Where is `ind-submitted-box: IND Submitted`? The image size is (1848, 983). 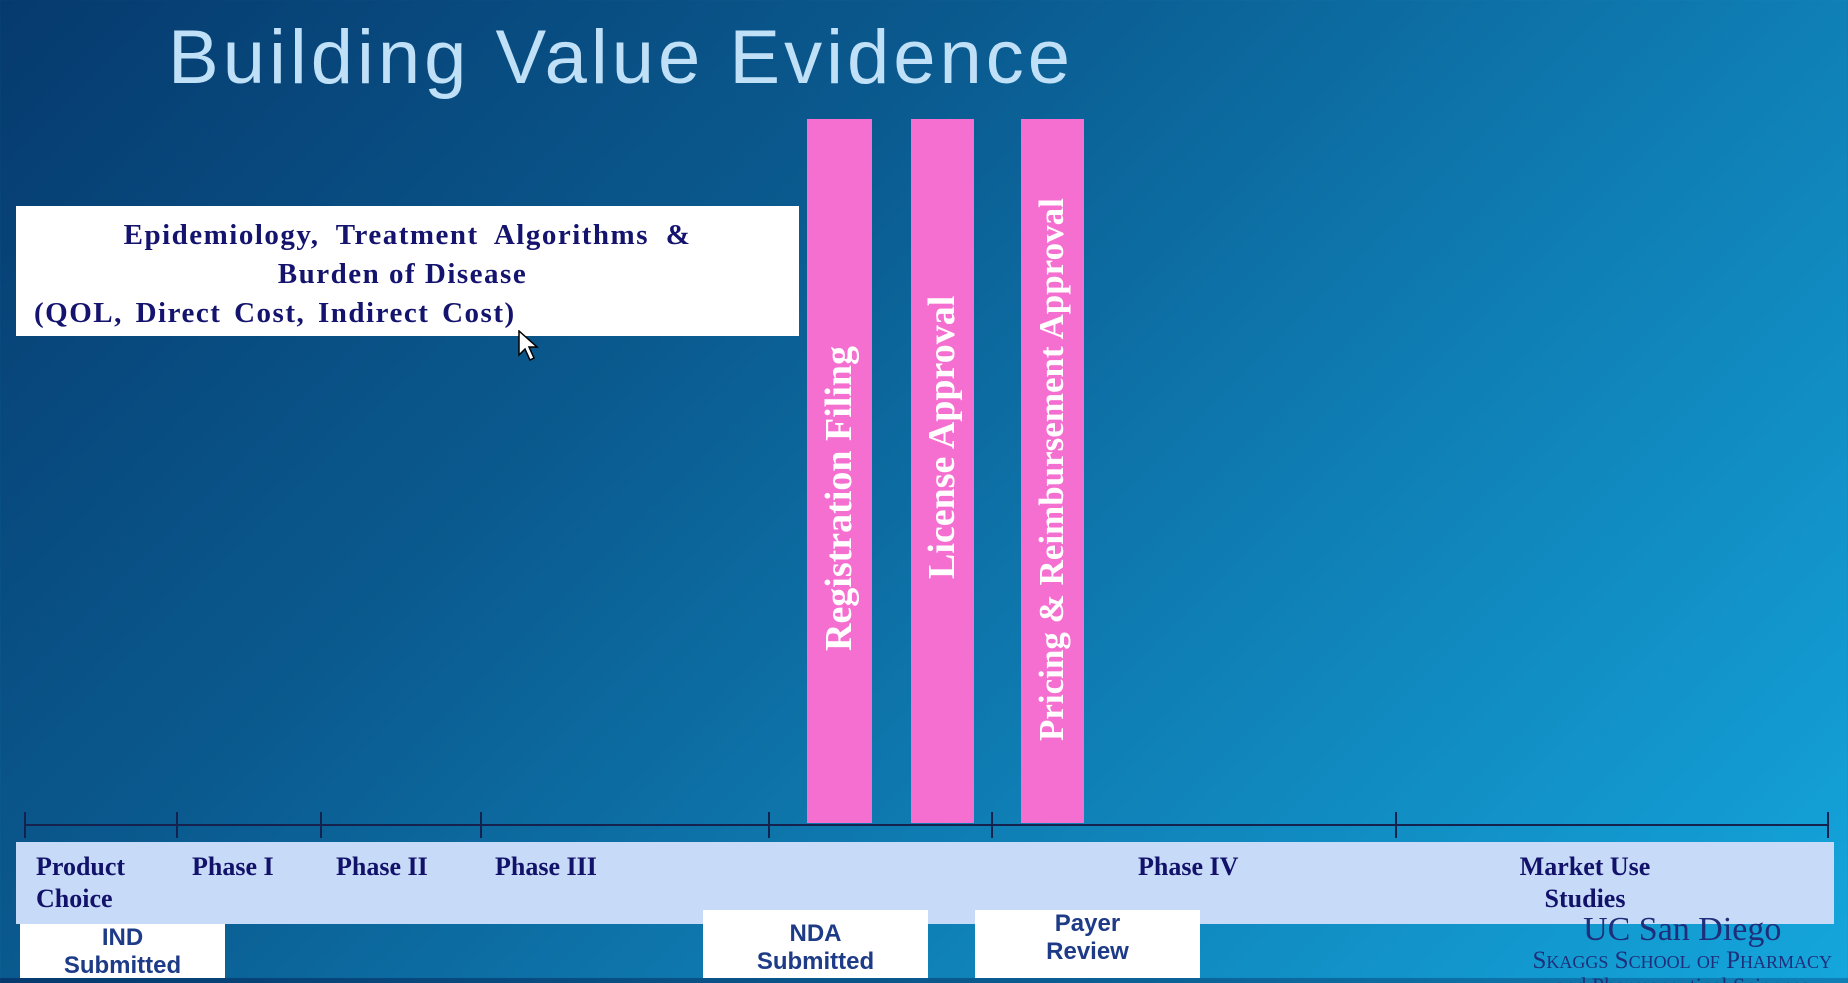 ind-submitted-box: IND Submitted is located at coordinates (122, 951).